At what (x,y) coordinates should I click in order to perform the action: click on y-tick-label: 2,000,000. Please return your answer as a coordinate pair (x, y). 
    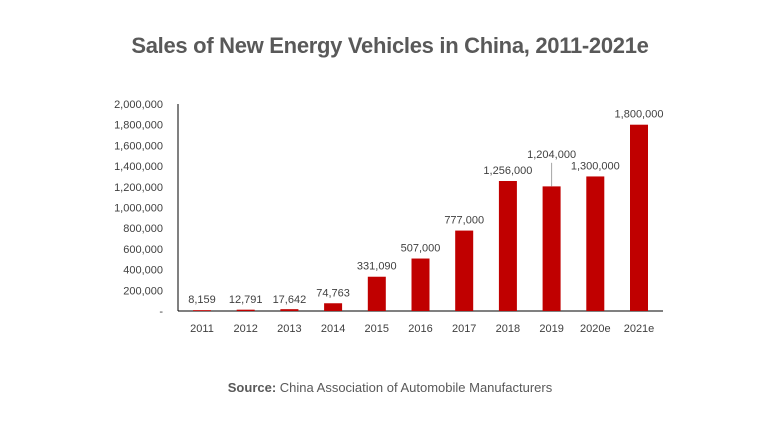
    Looking at the image, I should click on (138, 105).